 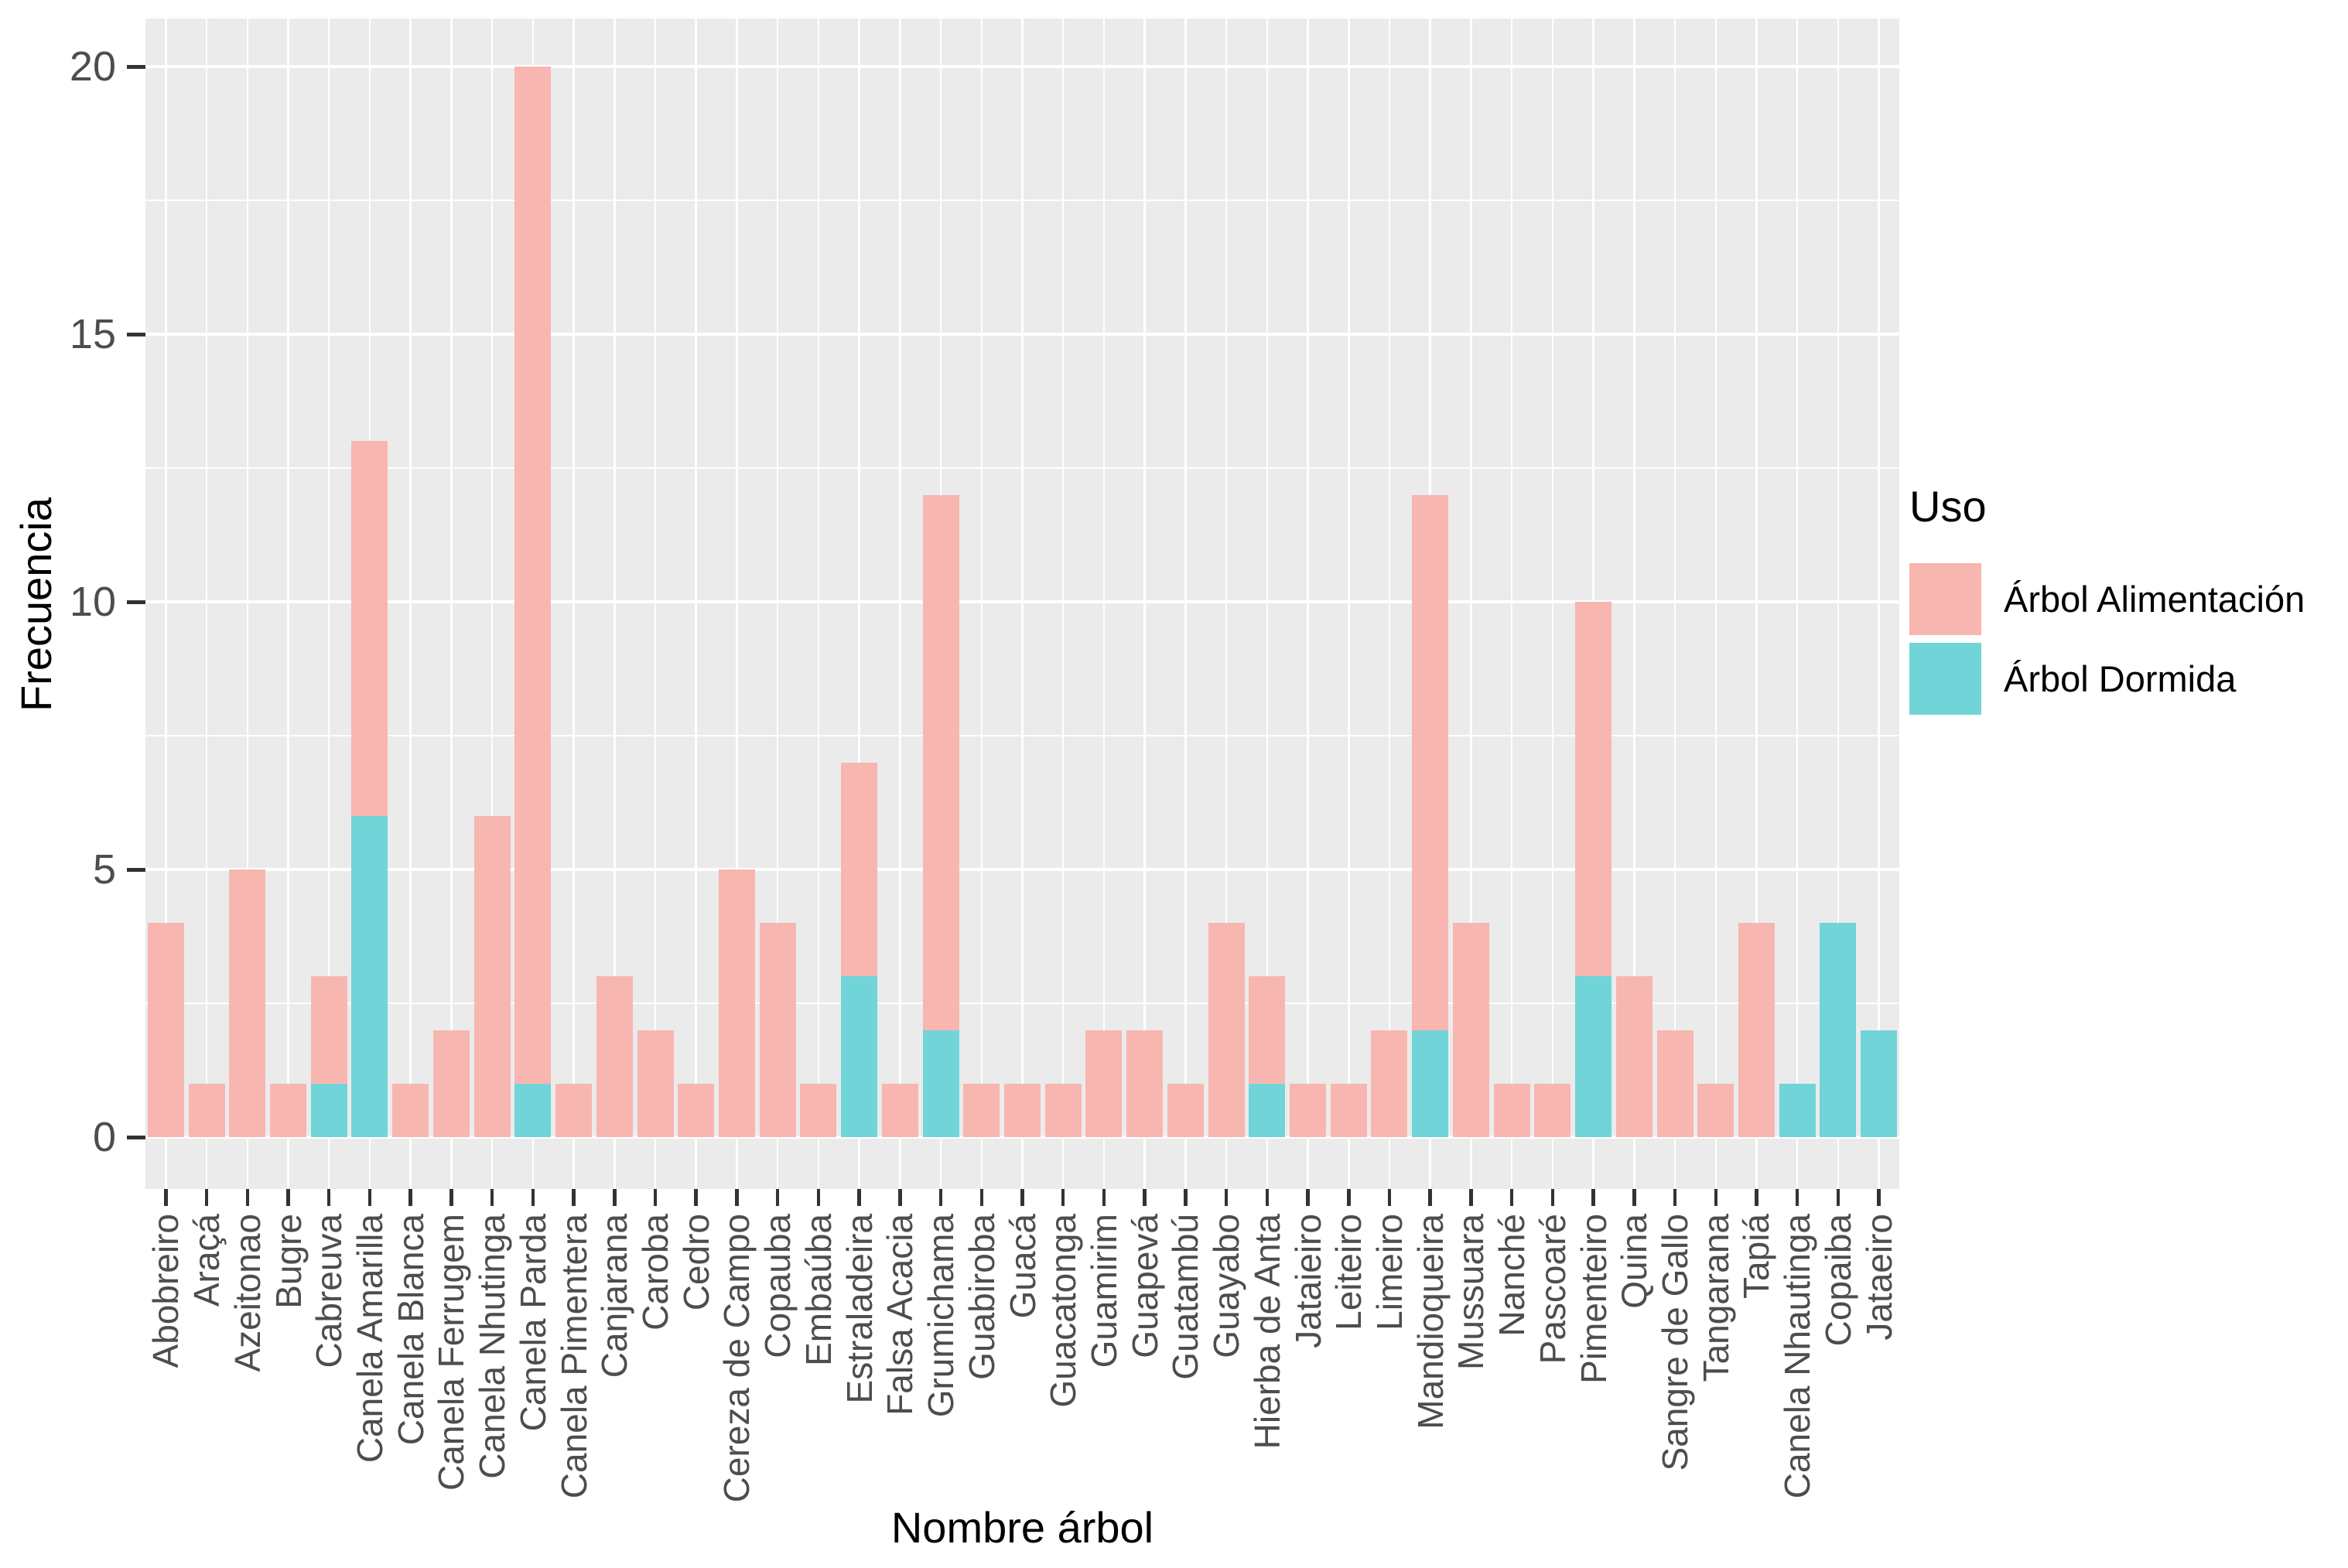 I want to click on x-category-label-Quina: Quina, so click(x=1634, y=1261).